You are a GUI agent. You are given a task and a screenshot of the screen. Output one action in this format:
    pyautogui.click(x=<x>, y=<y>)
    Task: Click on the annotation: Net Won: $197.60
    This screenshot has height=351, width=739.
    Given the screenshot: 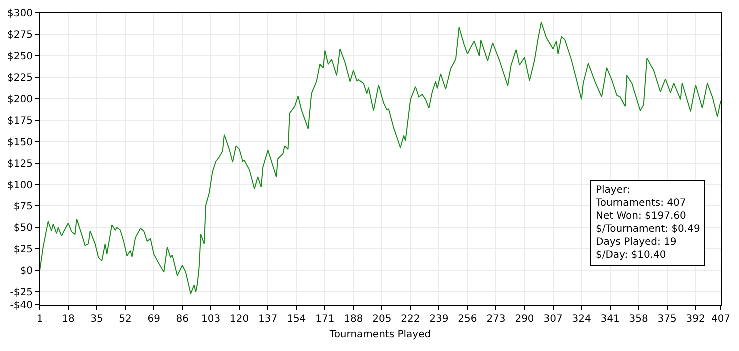 What is the action you would take?
    pyautogui.click(x=641, y=216)
    